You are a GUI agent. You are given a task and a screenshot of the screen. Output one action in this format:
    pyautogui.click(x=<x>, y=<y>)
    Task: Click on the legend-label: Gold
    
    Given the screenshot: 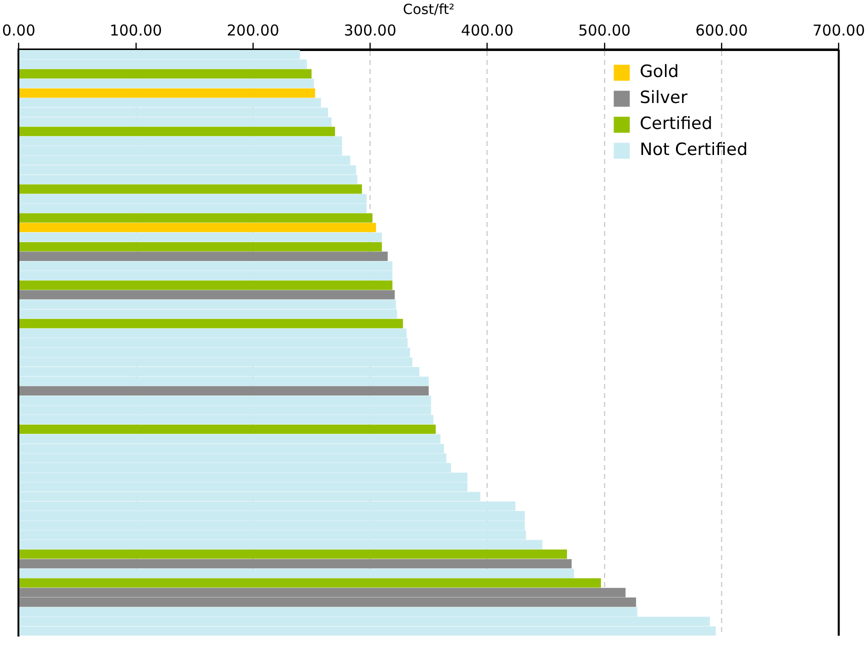 What is the action you would take?
    pyautogui.click(x=659, y=72)
    